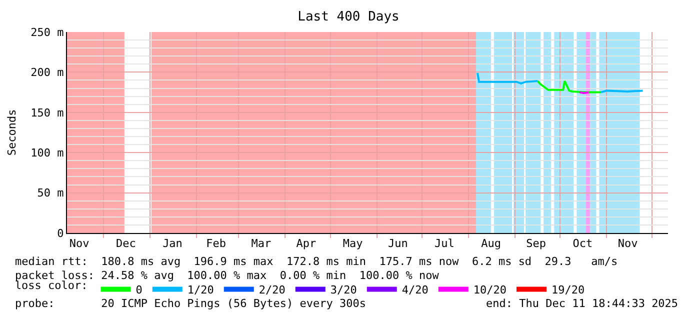  I want to click on text: packet loss: 24.58 % avg 100.00 % max 0.00 % min 100.00 % now, so click(227, 275).